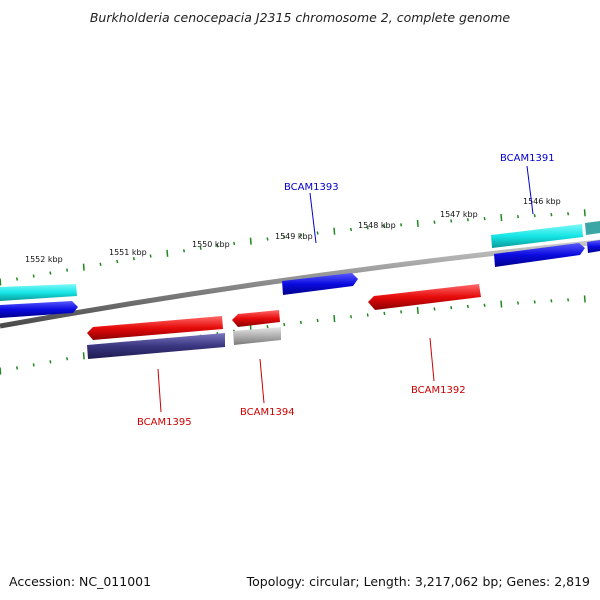 This screenshot has height=600, width=600. What do you see at coordinates (542, 201) in the screenshot?
I see `scale-label-1546: 1546 kbp` at bounding box center [542, 201].